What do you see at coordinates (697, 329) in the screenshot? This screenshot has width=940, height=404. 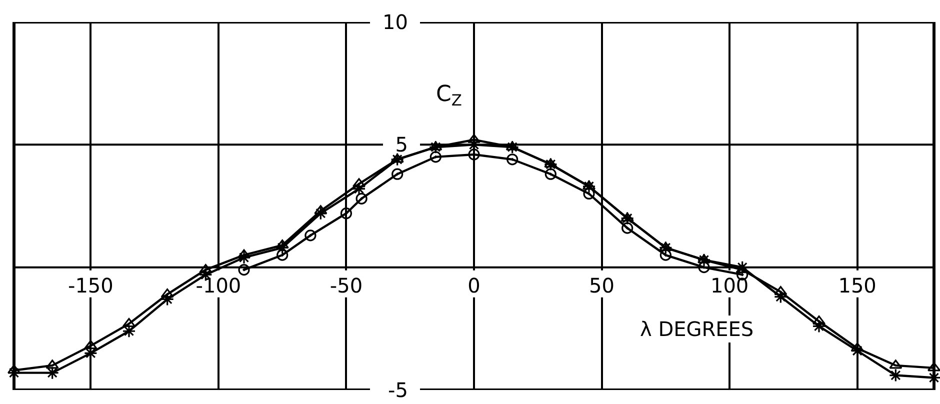 I see `x-axis-title: λ DEGREES` at bounding box center [697, 329].